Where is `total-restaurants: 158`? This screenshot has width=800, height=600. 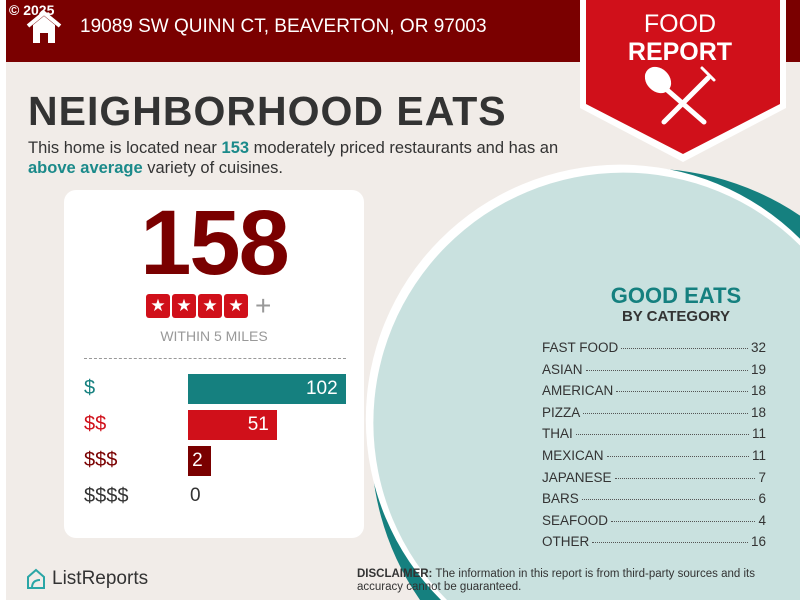 total-restaurants: 158 is located at coordinates (215, 243).